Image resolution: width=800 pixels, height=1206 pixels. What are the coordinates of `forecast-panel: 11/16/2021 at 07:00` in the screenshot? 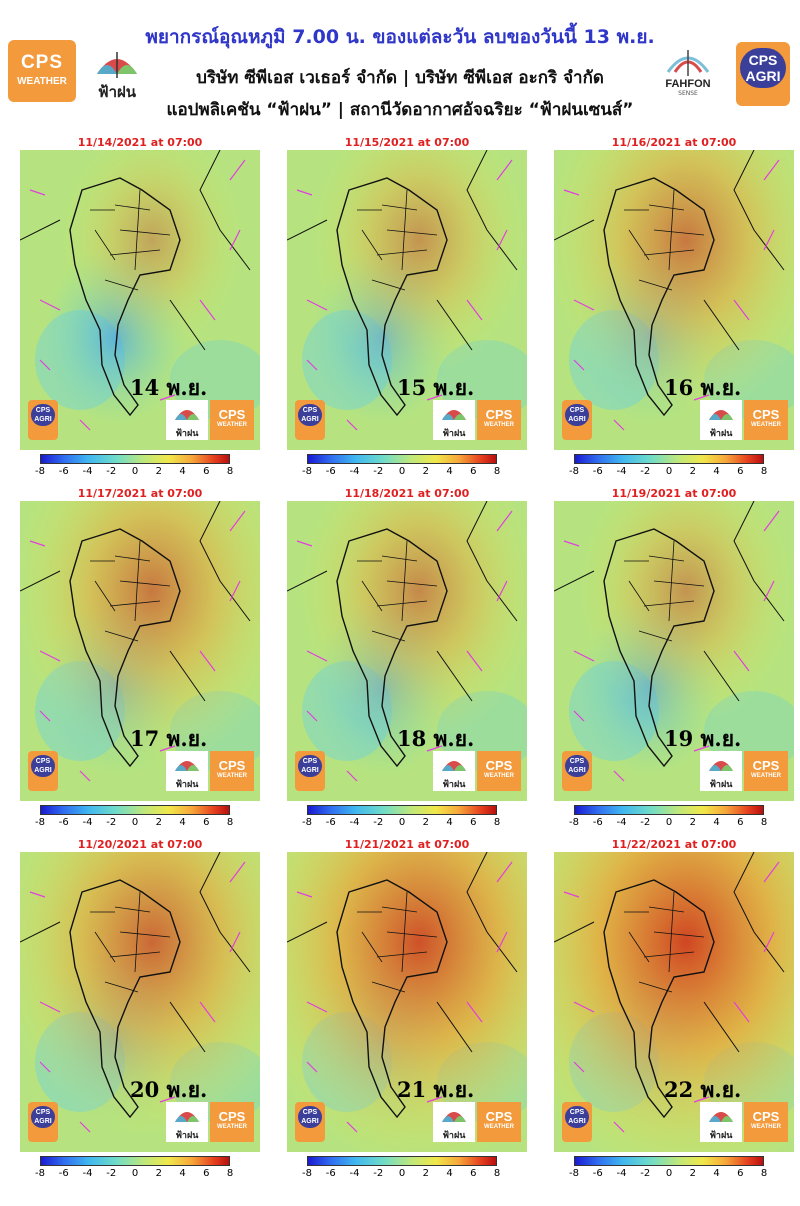 It's located at (674, 307).